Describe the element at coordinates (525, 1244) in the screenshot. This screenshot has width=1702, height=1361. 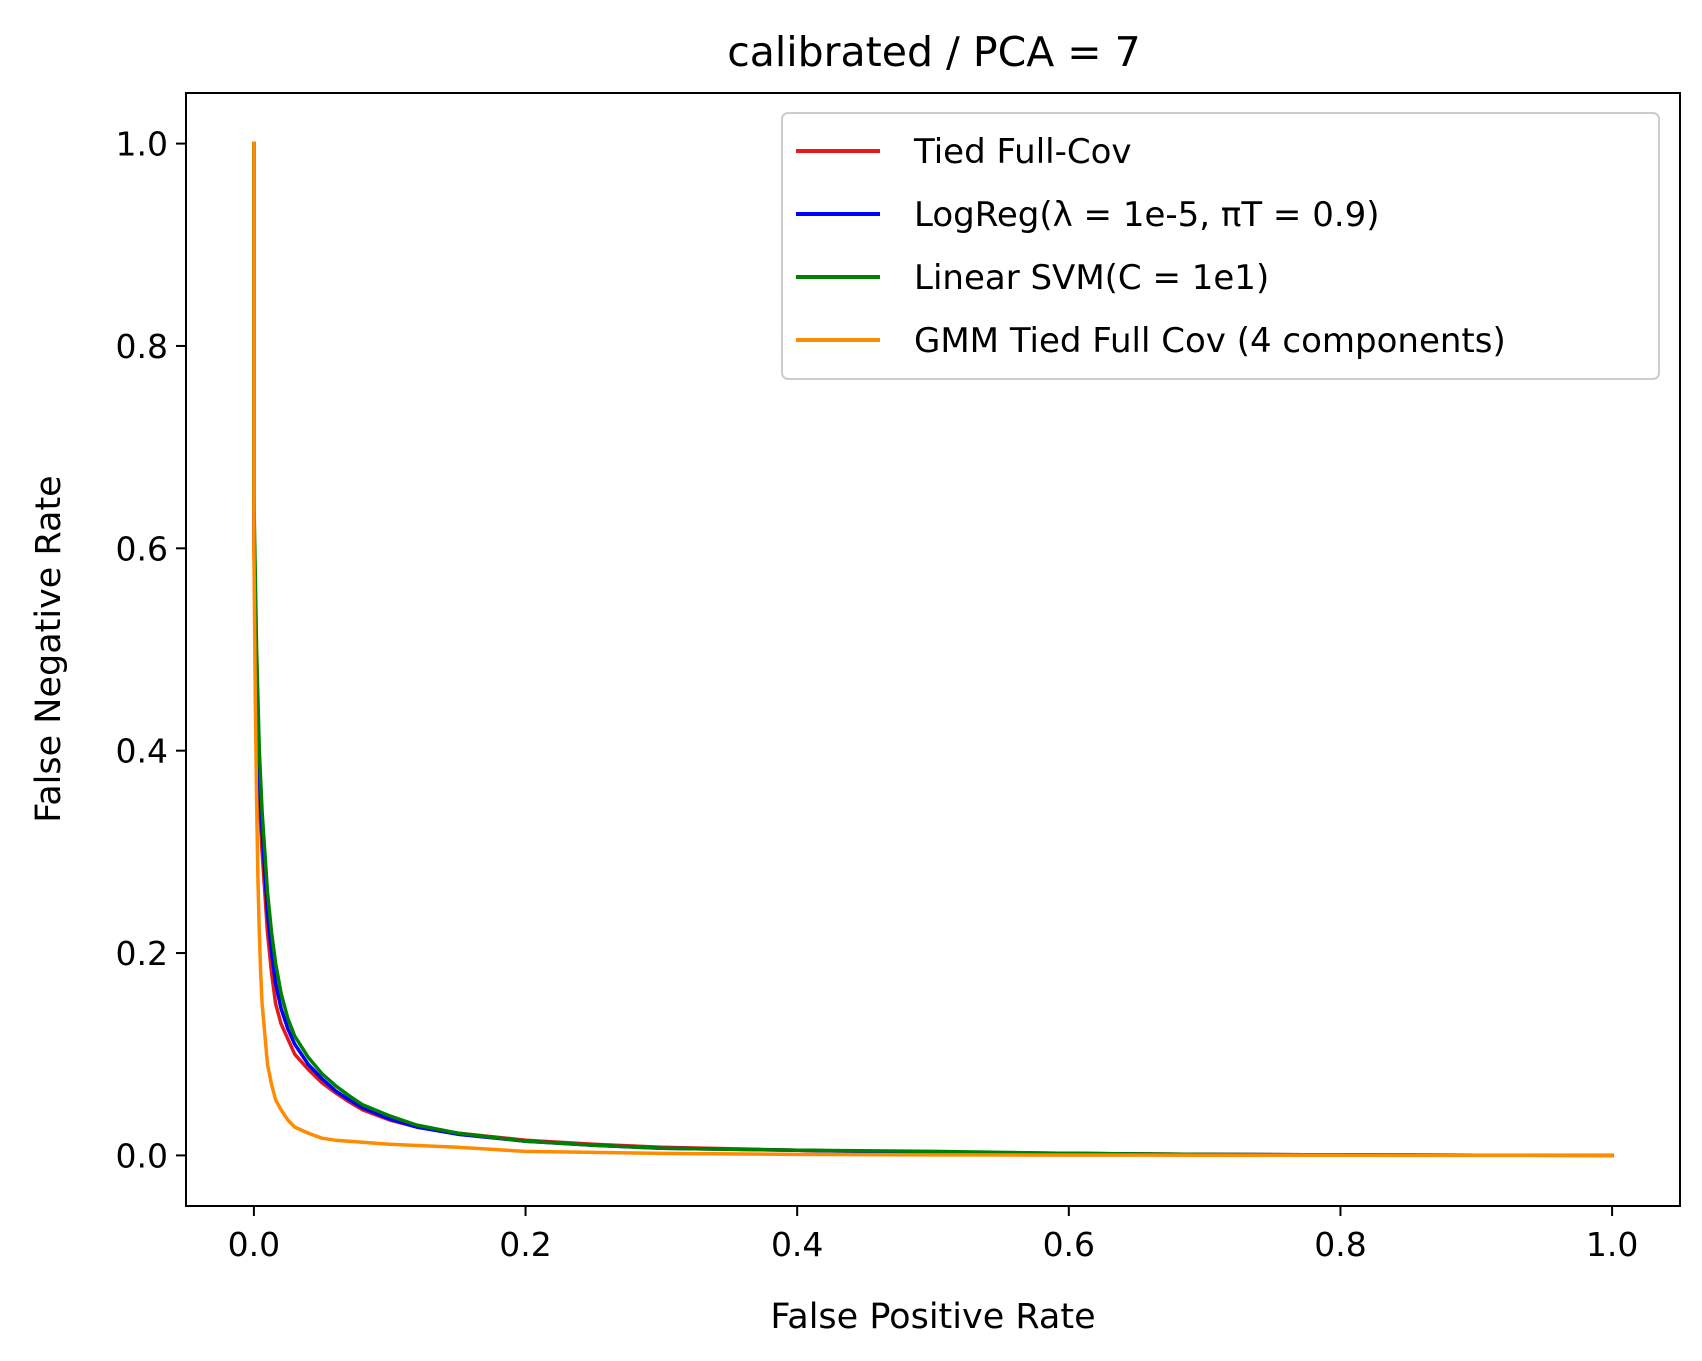
I see `x-tick-label: 0.2` at that location.